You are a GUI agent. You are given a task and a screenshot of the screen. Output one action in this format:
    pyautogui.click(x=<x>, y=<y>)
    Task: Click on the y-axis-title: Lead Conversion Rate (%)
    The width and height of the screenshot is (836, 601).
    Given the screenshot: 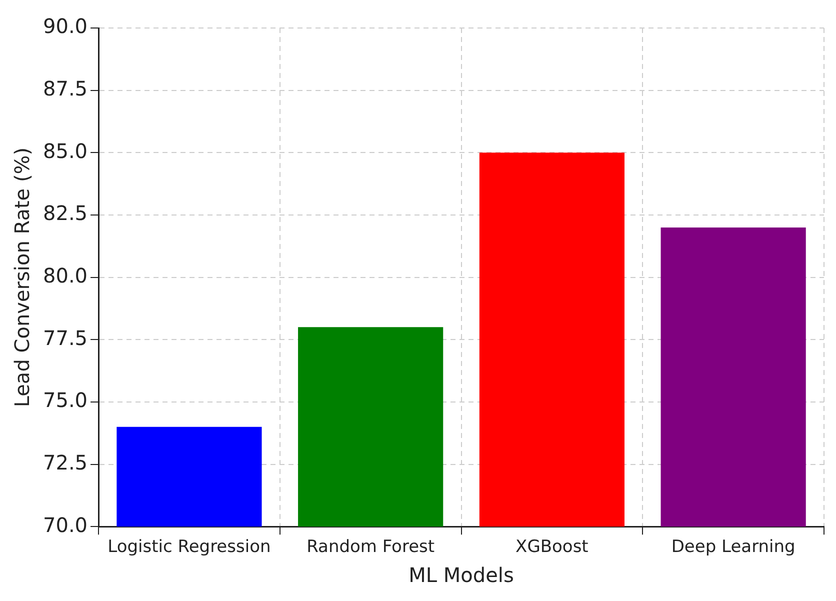 What is the action you would take?
    pyautogui.click(x=22, y=277)
    